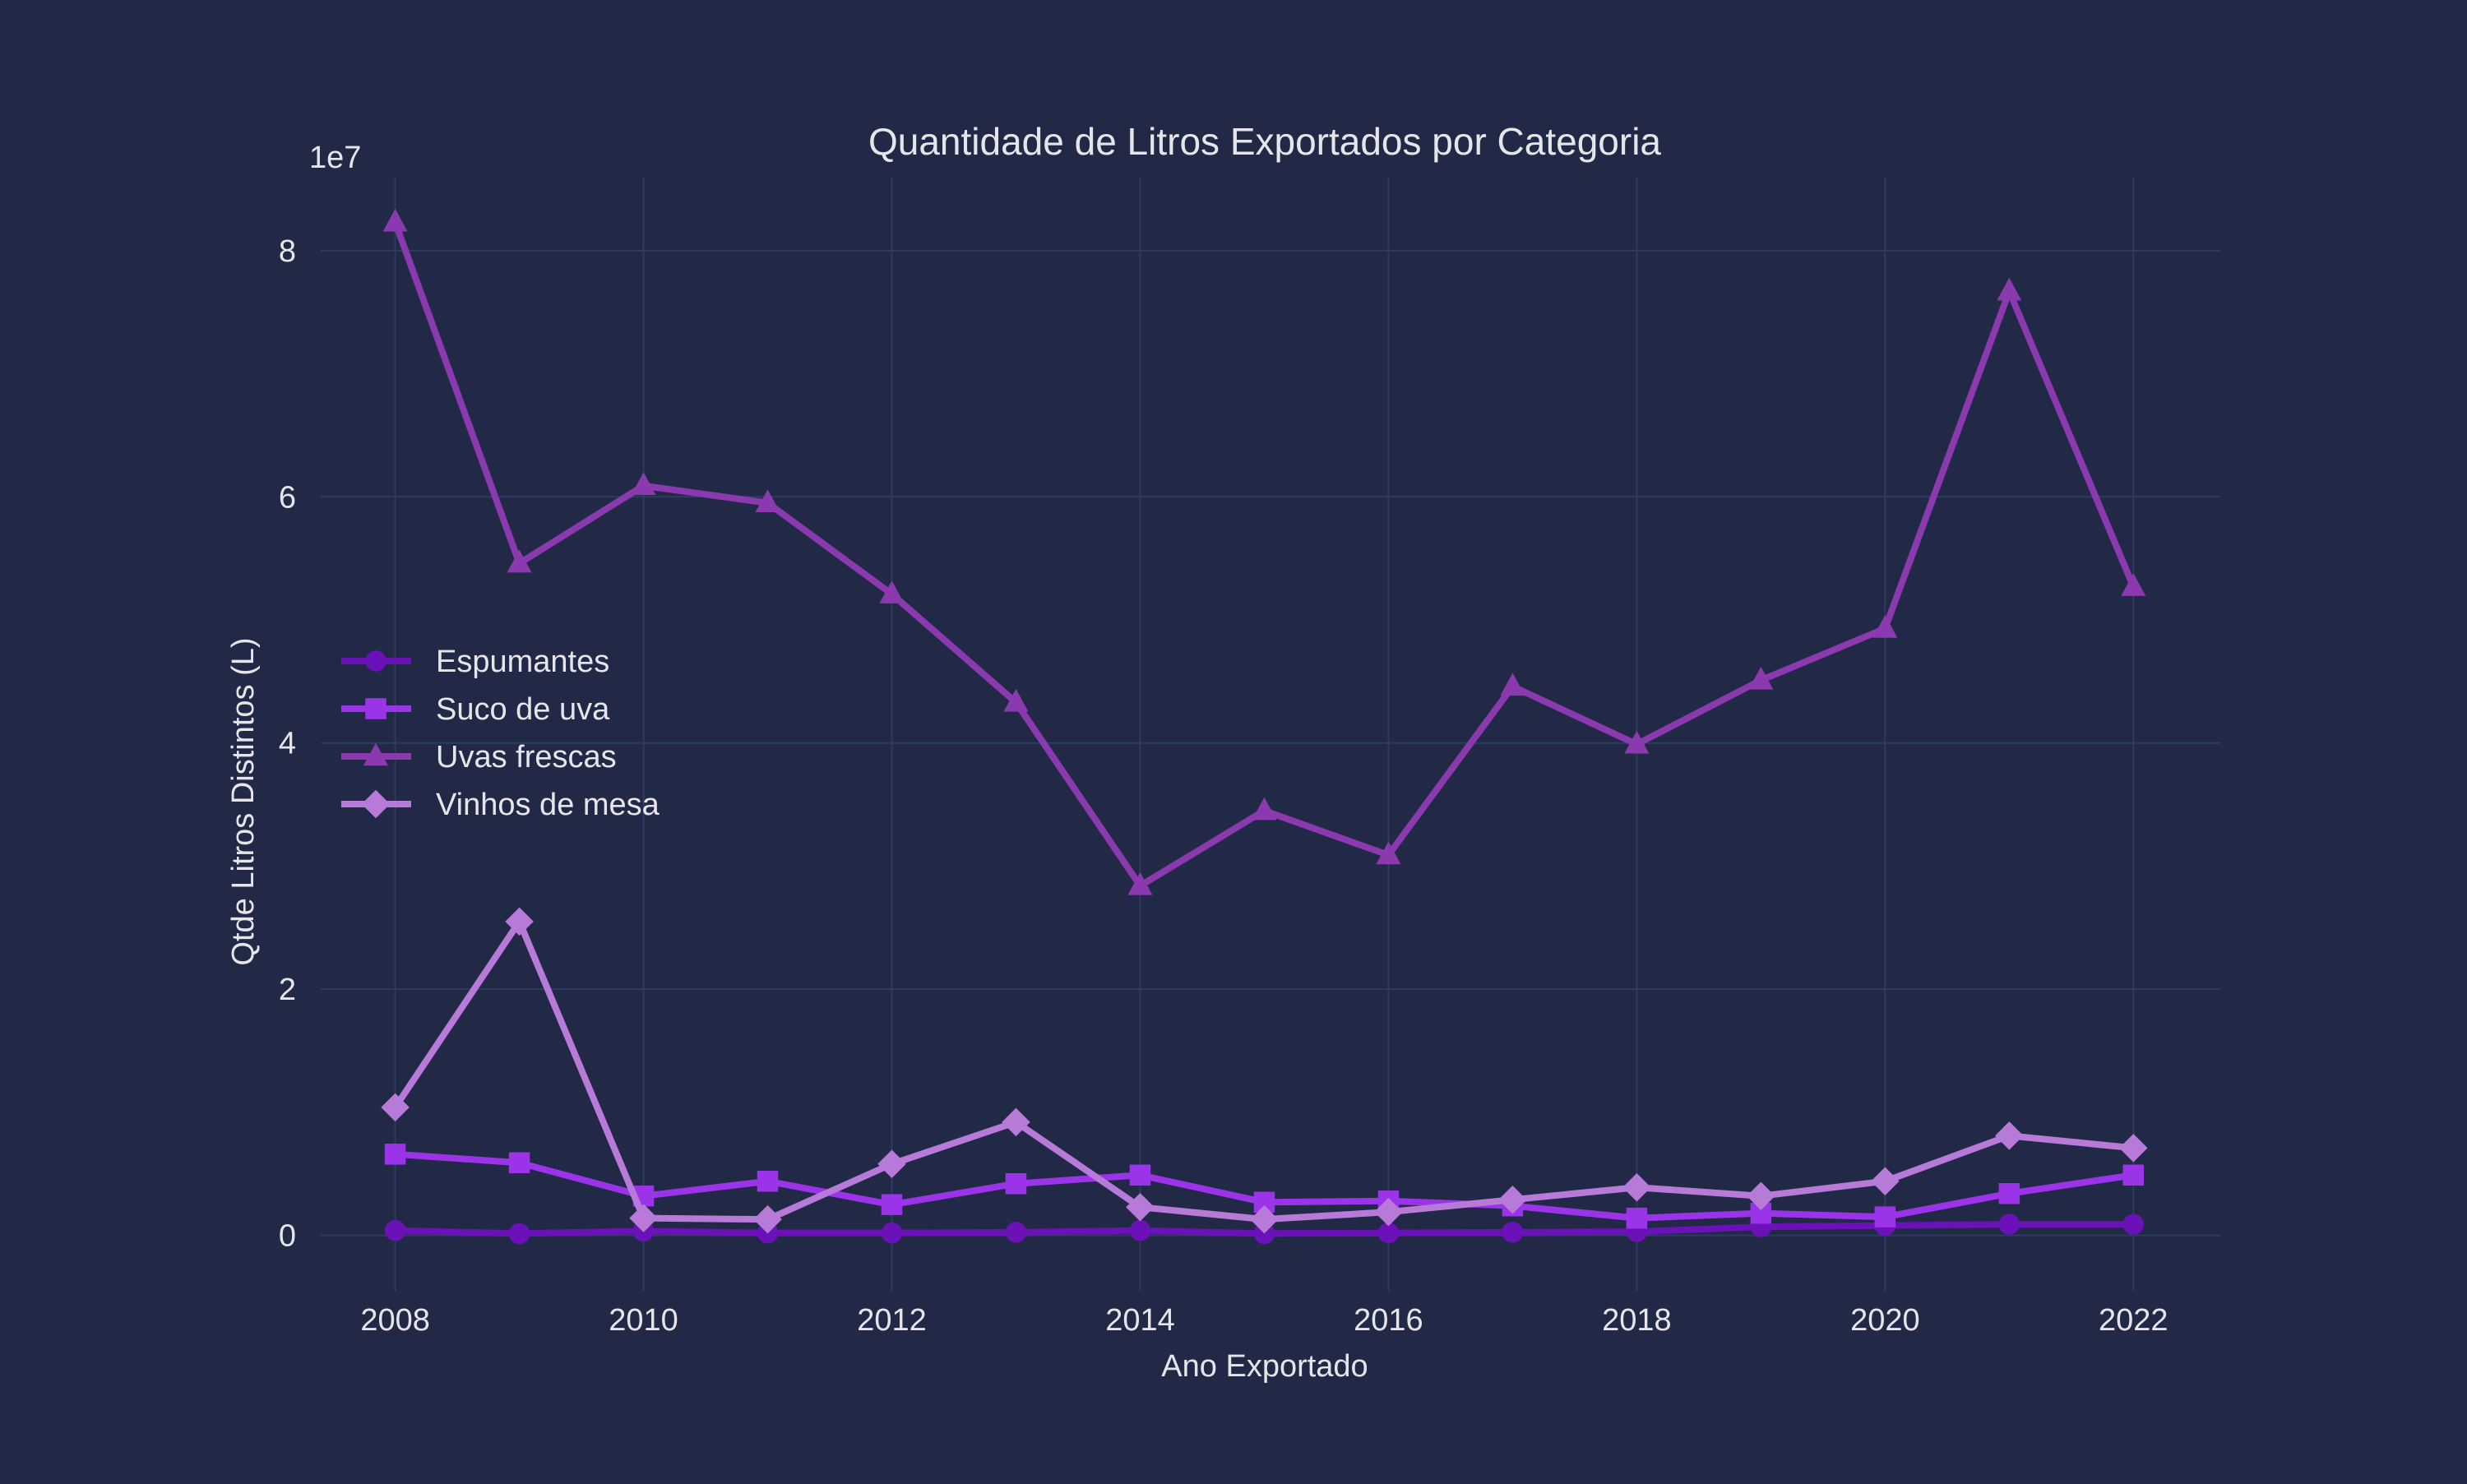  What do you see at coordinates (287, 744) in the screenshot?
I see `y-tick-label: 4` at bounding box center [287, 744].